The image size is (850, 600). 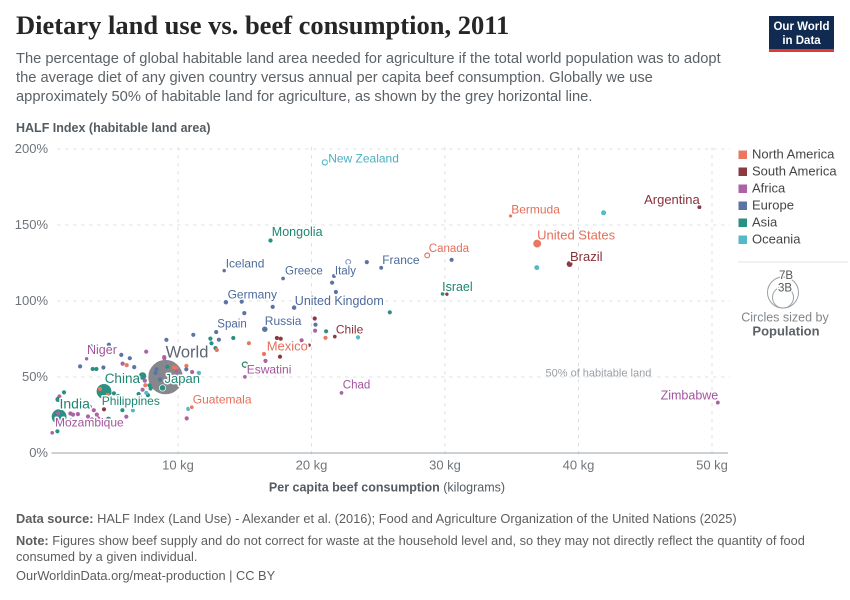 What do you see at coordinates (252, 295) in the screenshot?
I see `svg-text: Germany` at bounding box center [252, 295].